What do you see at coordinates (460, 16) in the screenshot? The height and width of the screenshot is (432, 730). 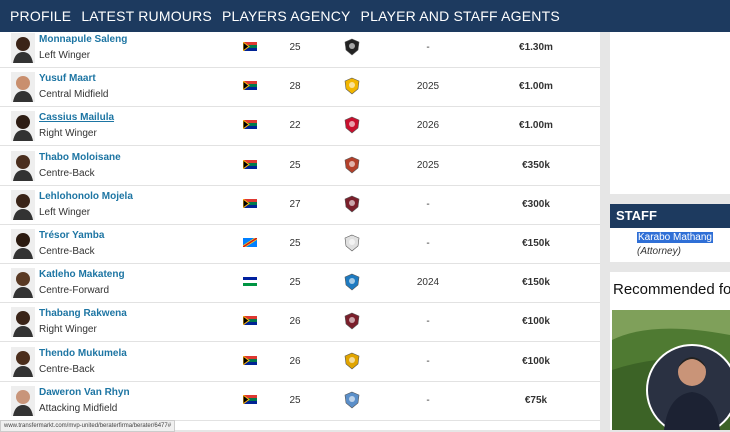 I see `nav-item: PLAYER AND STAFF AGENTS` at bounding box center [460, 16].